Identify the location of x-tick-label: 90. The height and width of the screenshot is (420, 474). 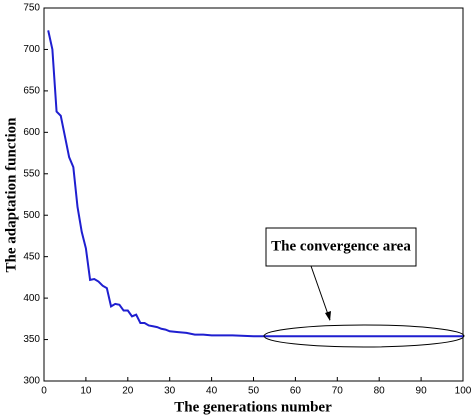
(422, 391).